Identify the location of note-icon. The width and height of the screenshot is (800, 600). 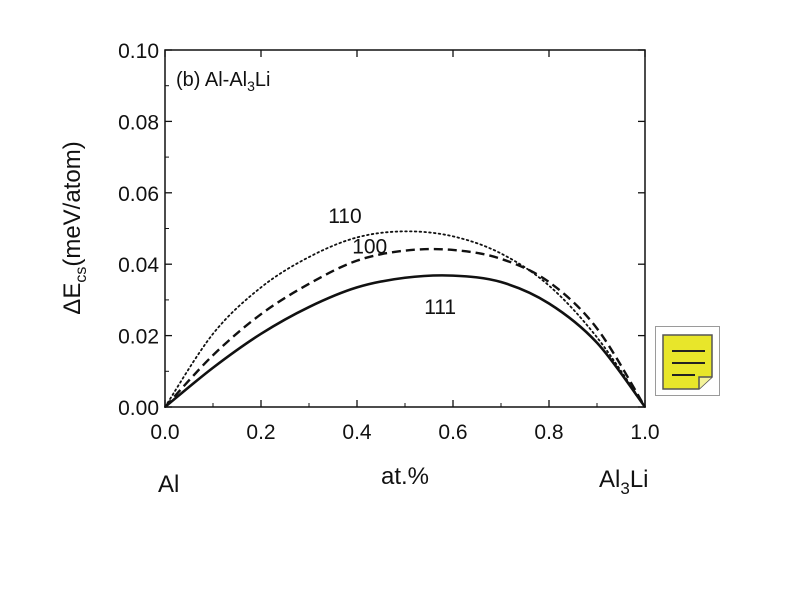
(687, 362).